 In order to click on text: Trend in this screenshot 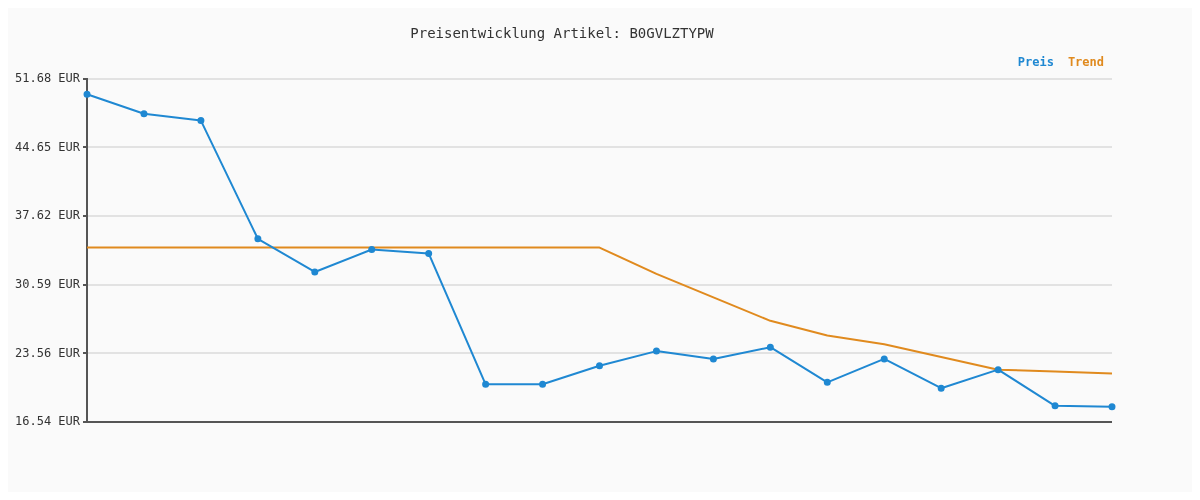, I will do `click(1085, 61)`.